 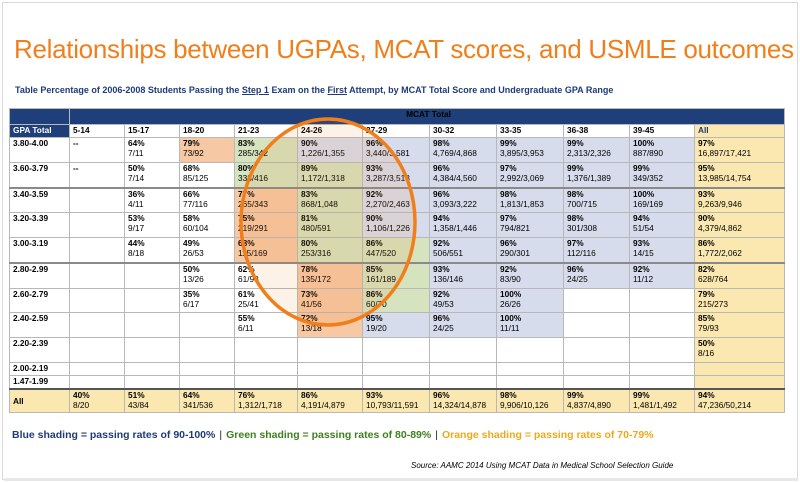 What do you see at coordinates (207, 175) in the screenshot?
I see `table-cell: 68% 85/125` at bounding box center [207, 175].